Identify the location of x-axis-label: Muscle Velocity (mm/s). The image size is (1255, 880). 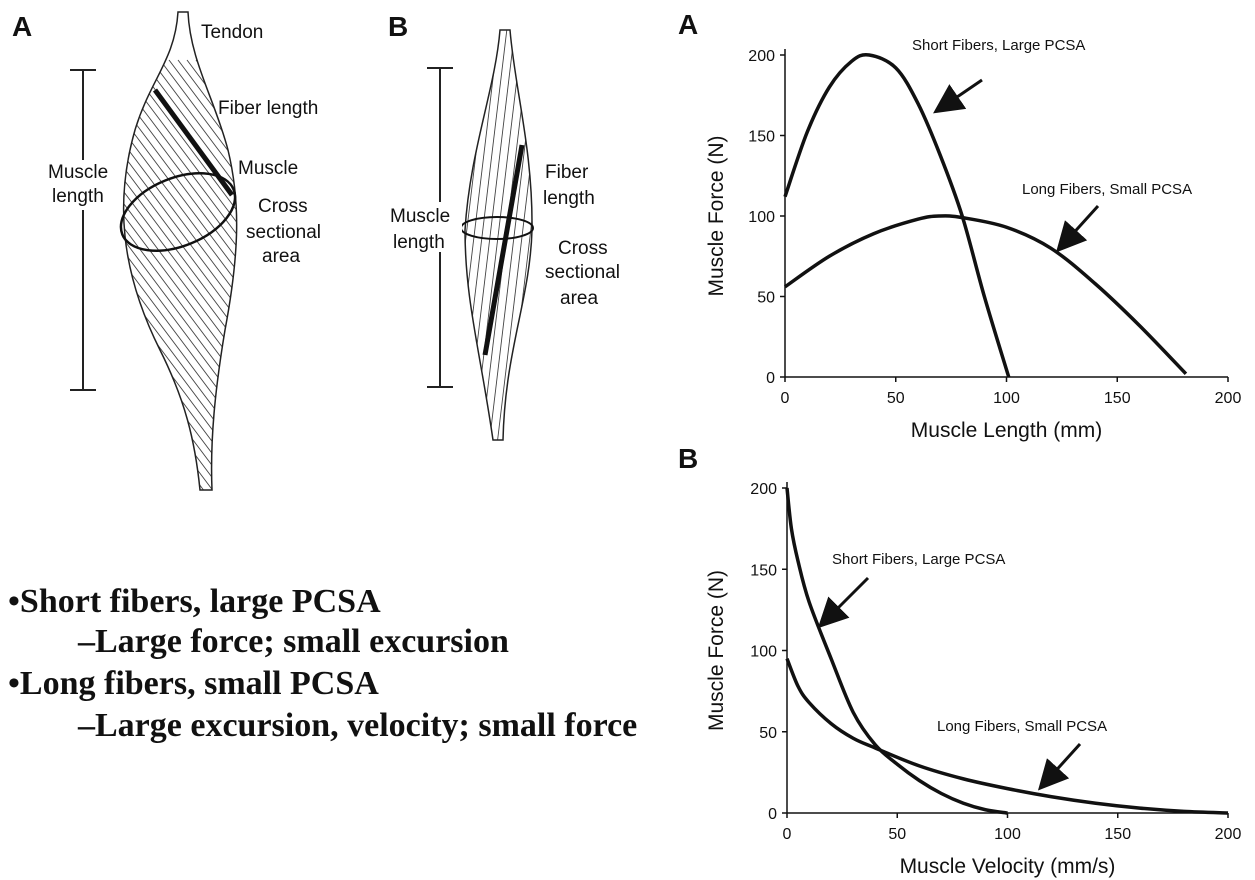
(1008, 866).